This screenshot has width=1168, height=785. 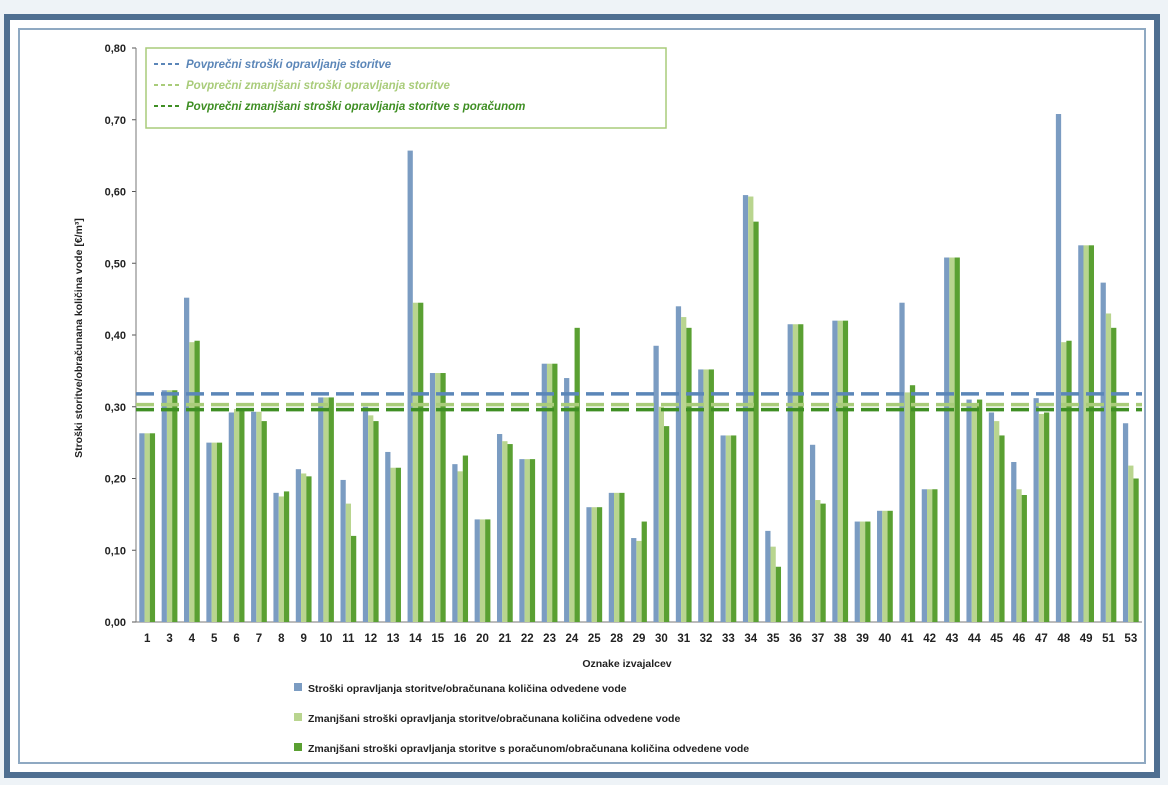 What do you see at coordinates (661, 639) in the screenshot?
I see `x-tick-label: 30` at bounding box center [661, 639].